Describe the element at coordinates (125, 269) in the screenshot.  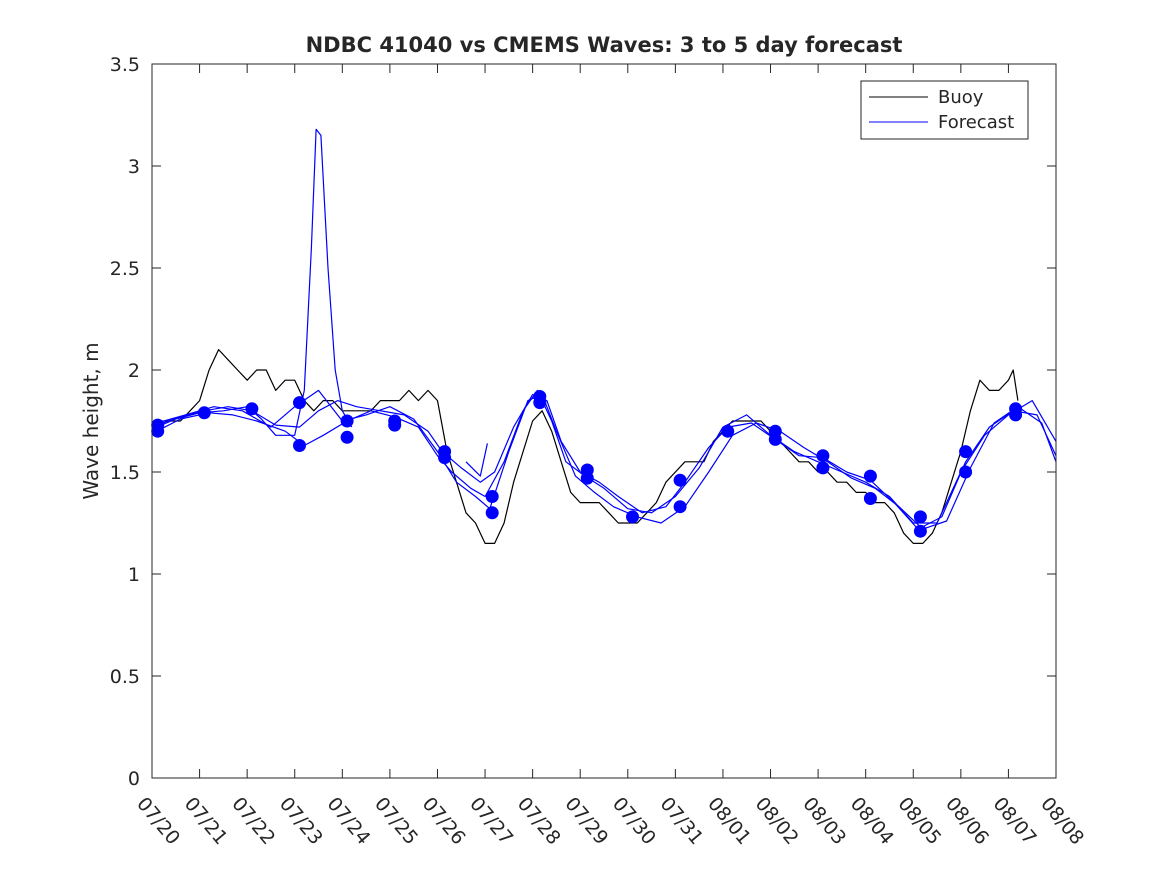
I see `y-tick-label-5: 2.5` at that location.